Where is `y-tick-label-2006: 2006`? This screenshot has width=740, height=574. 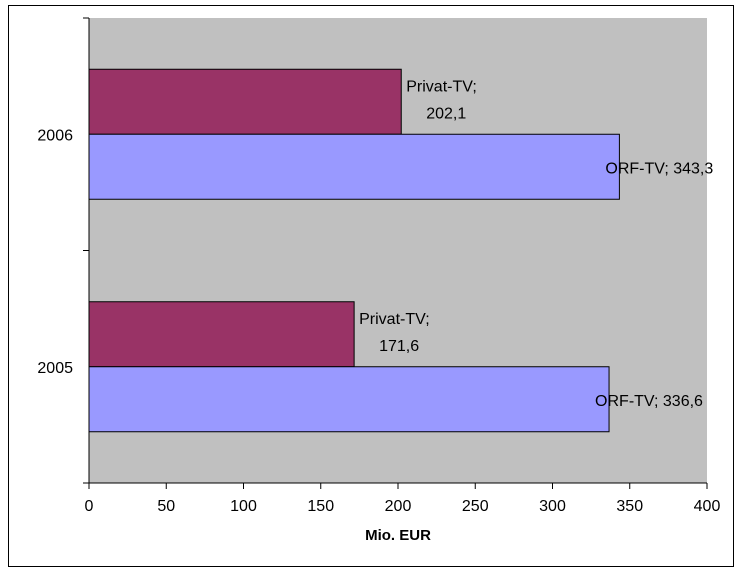 y-tick-label-2006: 2006 is located at coordinates (55, 135).